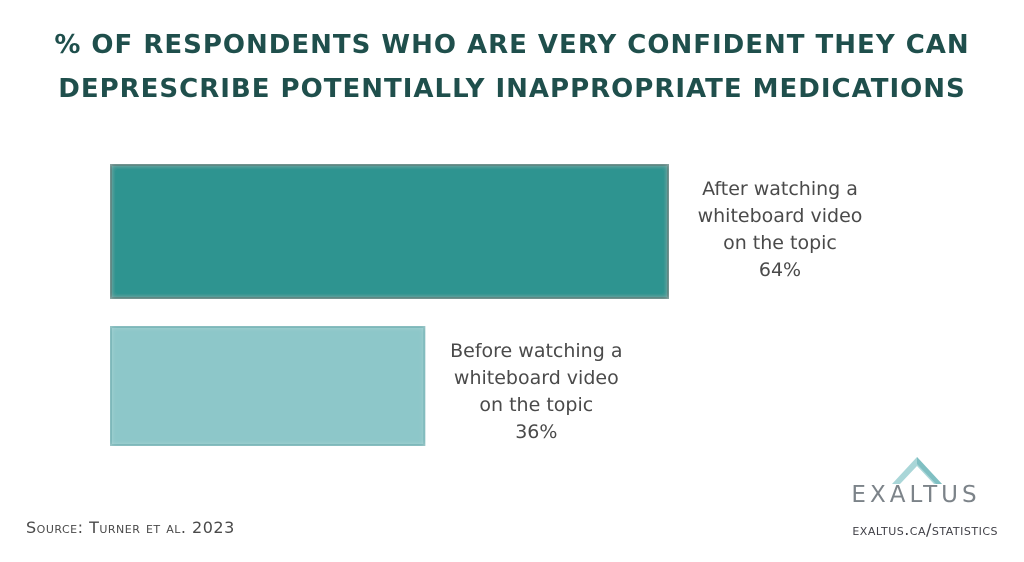  What do you see at coordinates (130, 527) in the screenshot?
I see `source-citation: Source: Turner et al. 2023` at bounding box center [130, 527].